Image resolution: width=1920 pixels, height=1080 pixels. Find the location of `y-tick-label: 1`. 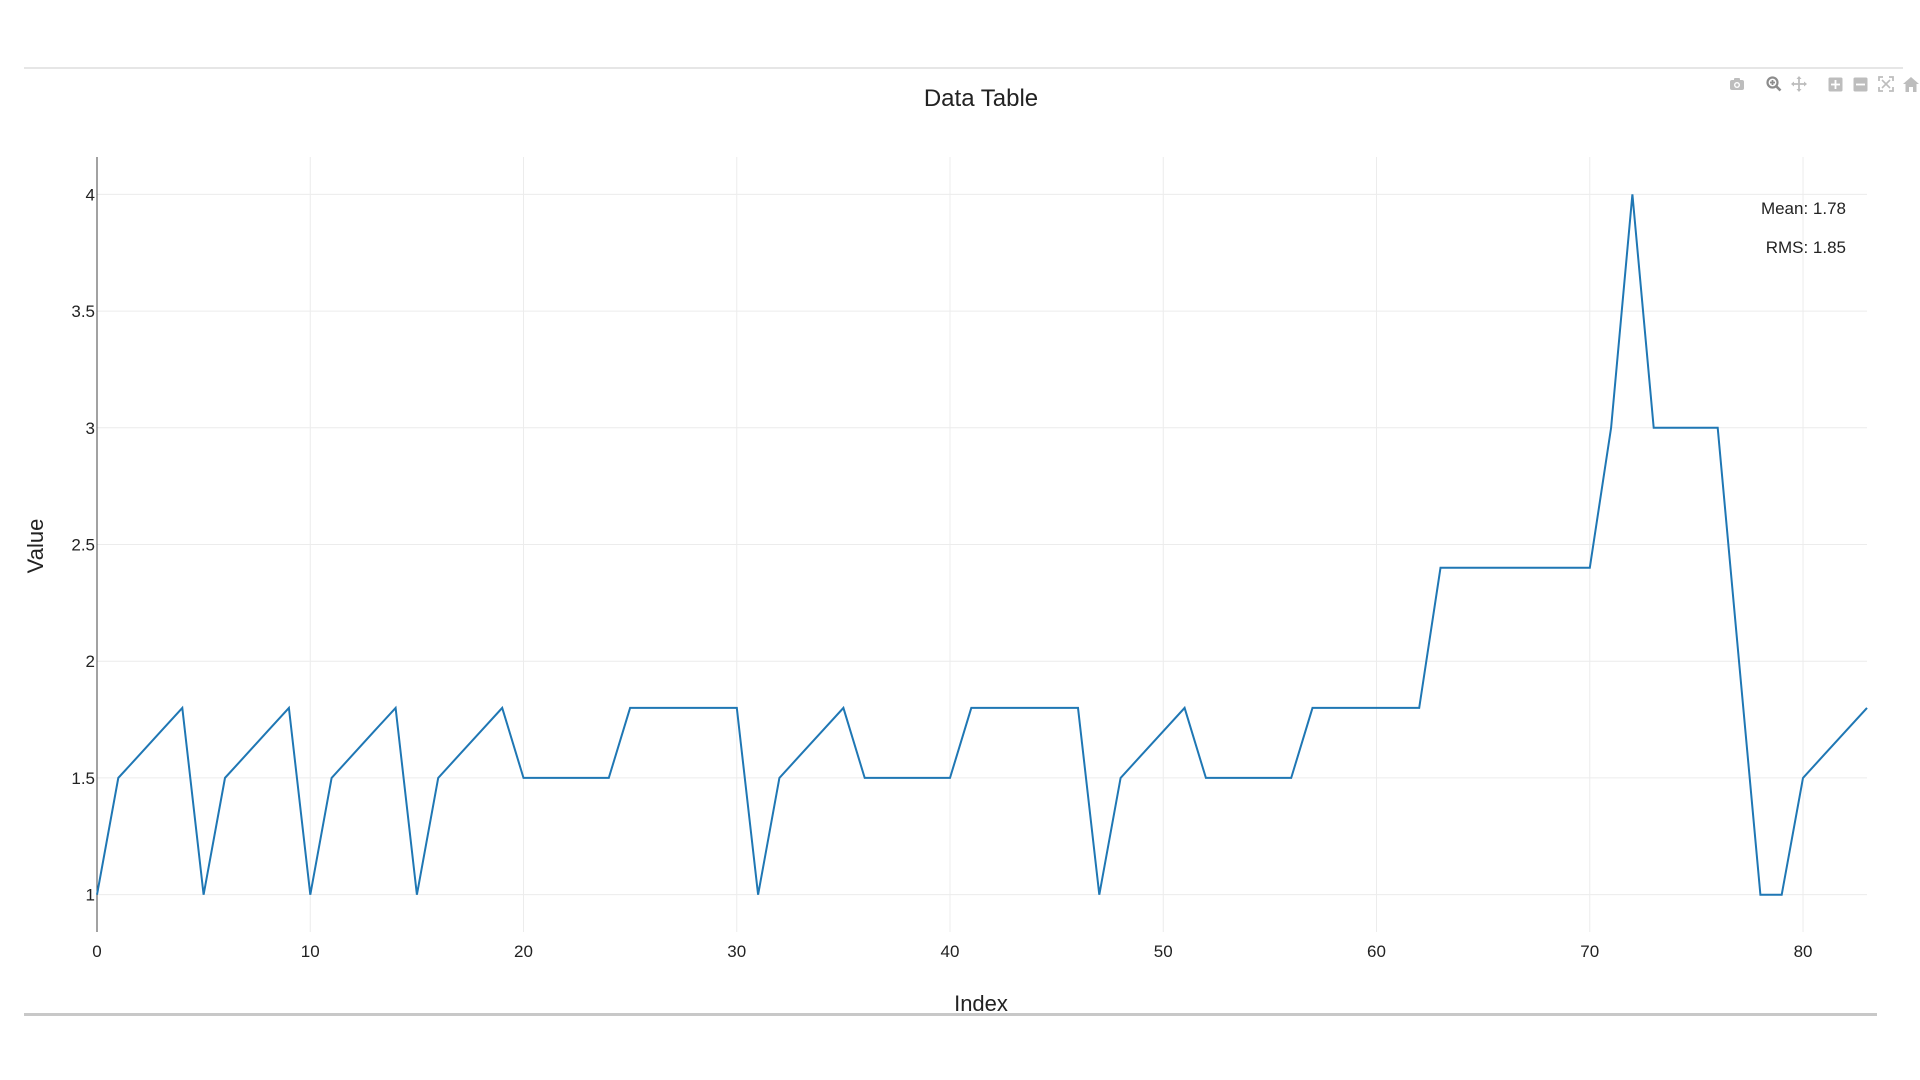

y-tick-label: 1 is located at coordinates (90, 895).